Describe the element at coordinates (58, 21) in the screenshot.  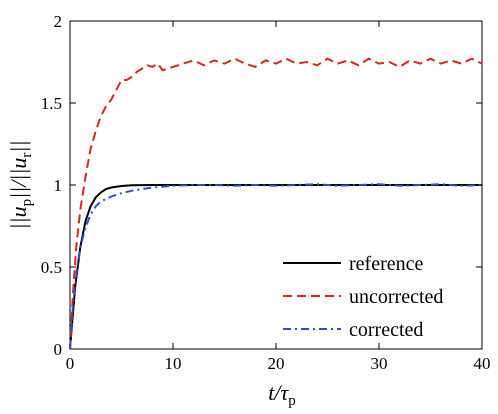
I see `y-tick-label: 2` at that location.